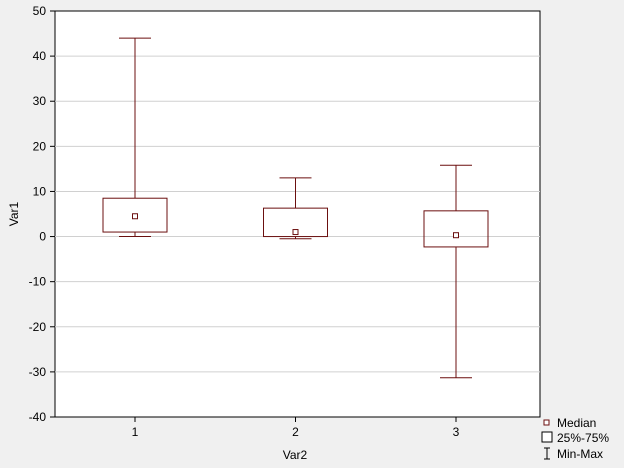 This screenshot has height=468, width=624. I want to click on y-axis-title: Var1, so click(14, 213).